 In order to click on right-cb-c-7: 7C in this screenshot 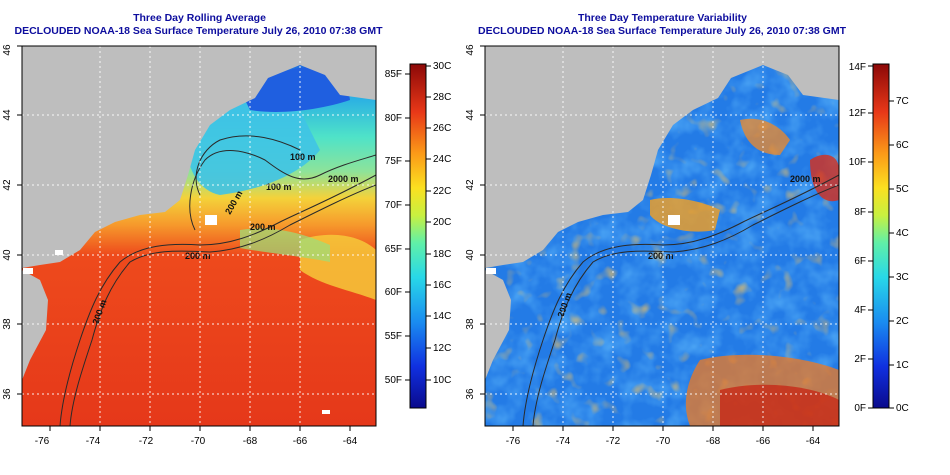, I will do `click(902, 101)`.